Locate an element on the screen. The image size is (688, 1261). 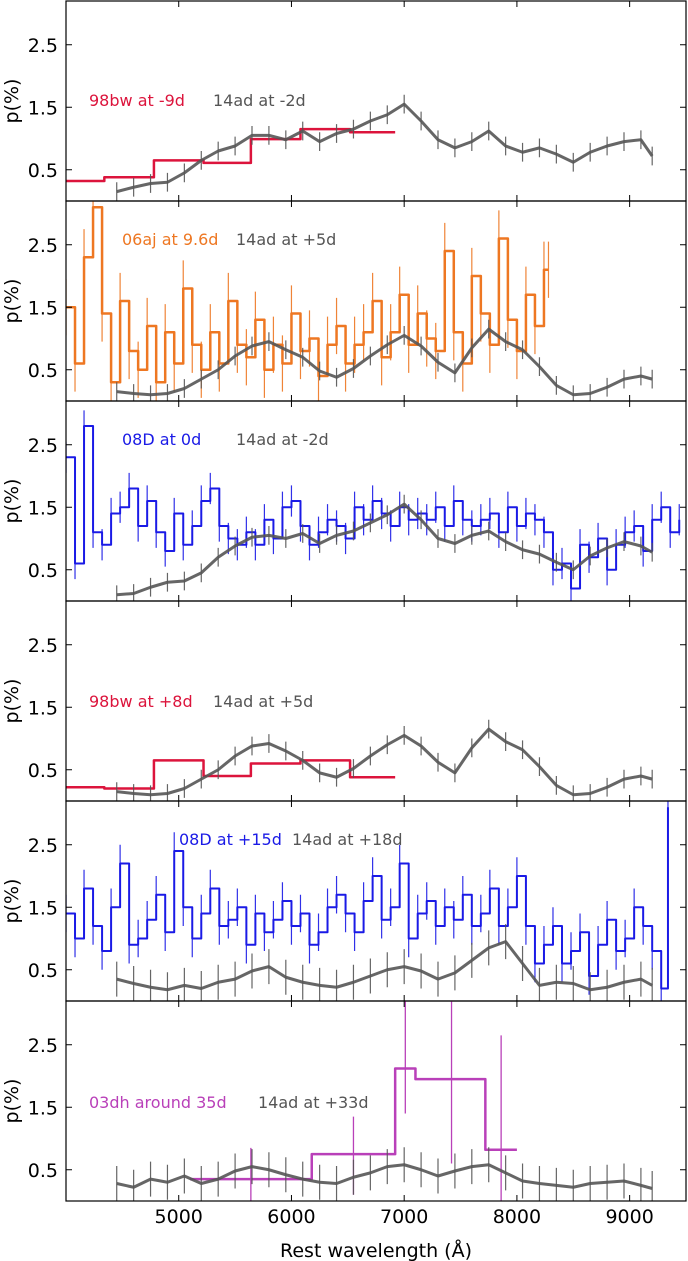
x-tick-label: 9000 is located at coordinates (629, 1217).